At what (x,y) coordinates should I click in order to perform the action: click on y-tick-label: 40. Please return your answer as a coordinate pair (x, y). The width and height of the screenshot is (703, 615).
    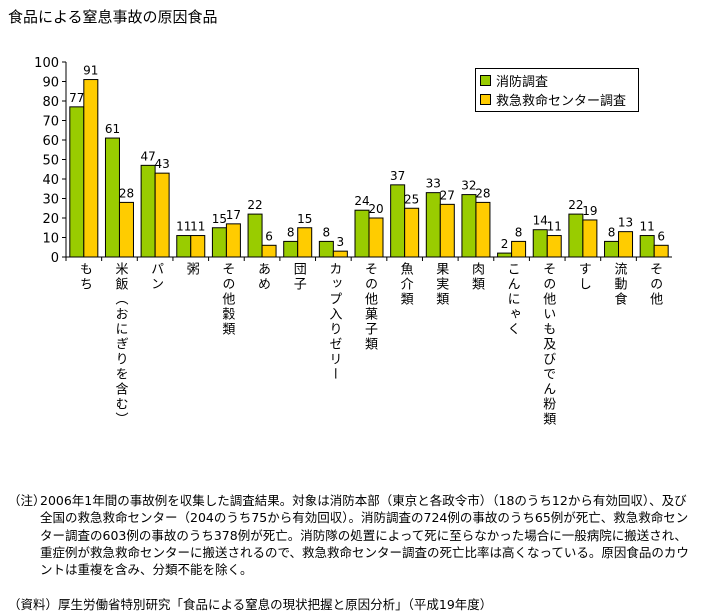
    Looking at the image, I should click on (50, 180).